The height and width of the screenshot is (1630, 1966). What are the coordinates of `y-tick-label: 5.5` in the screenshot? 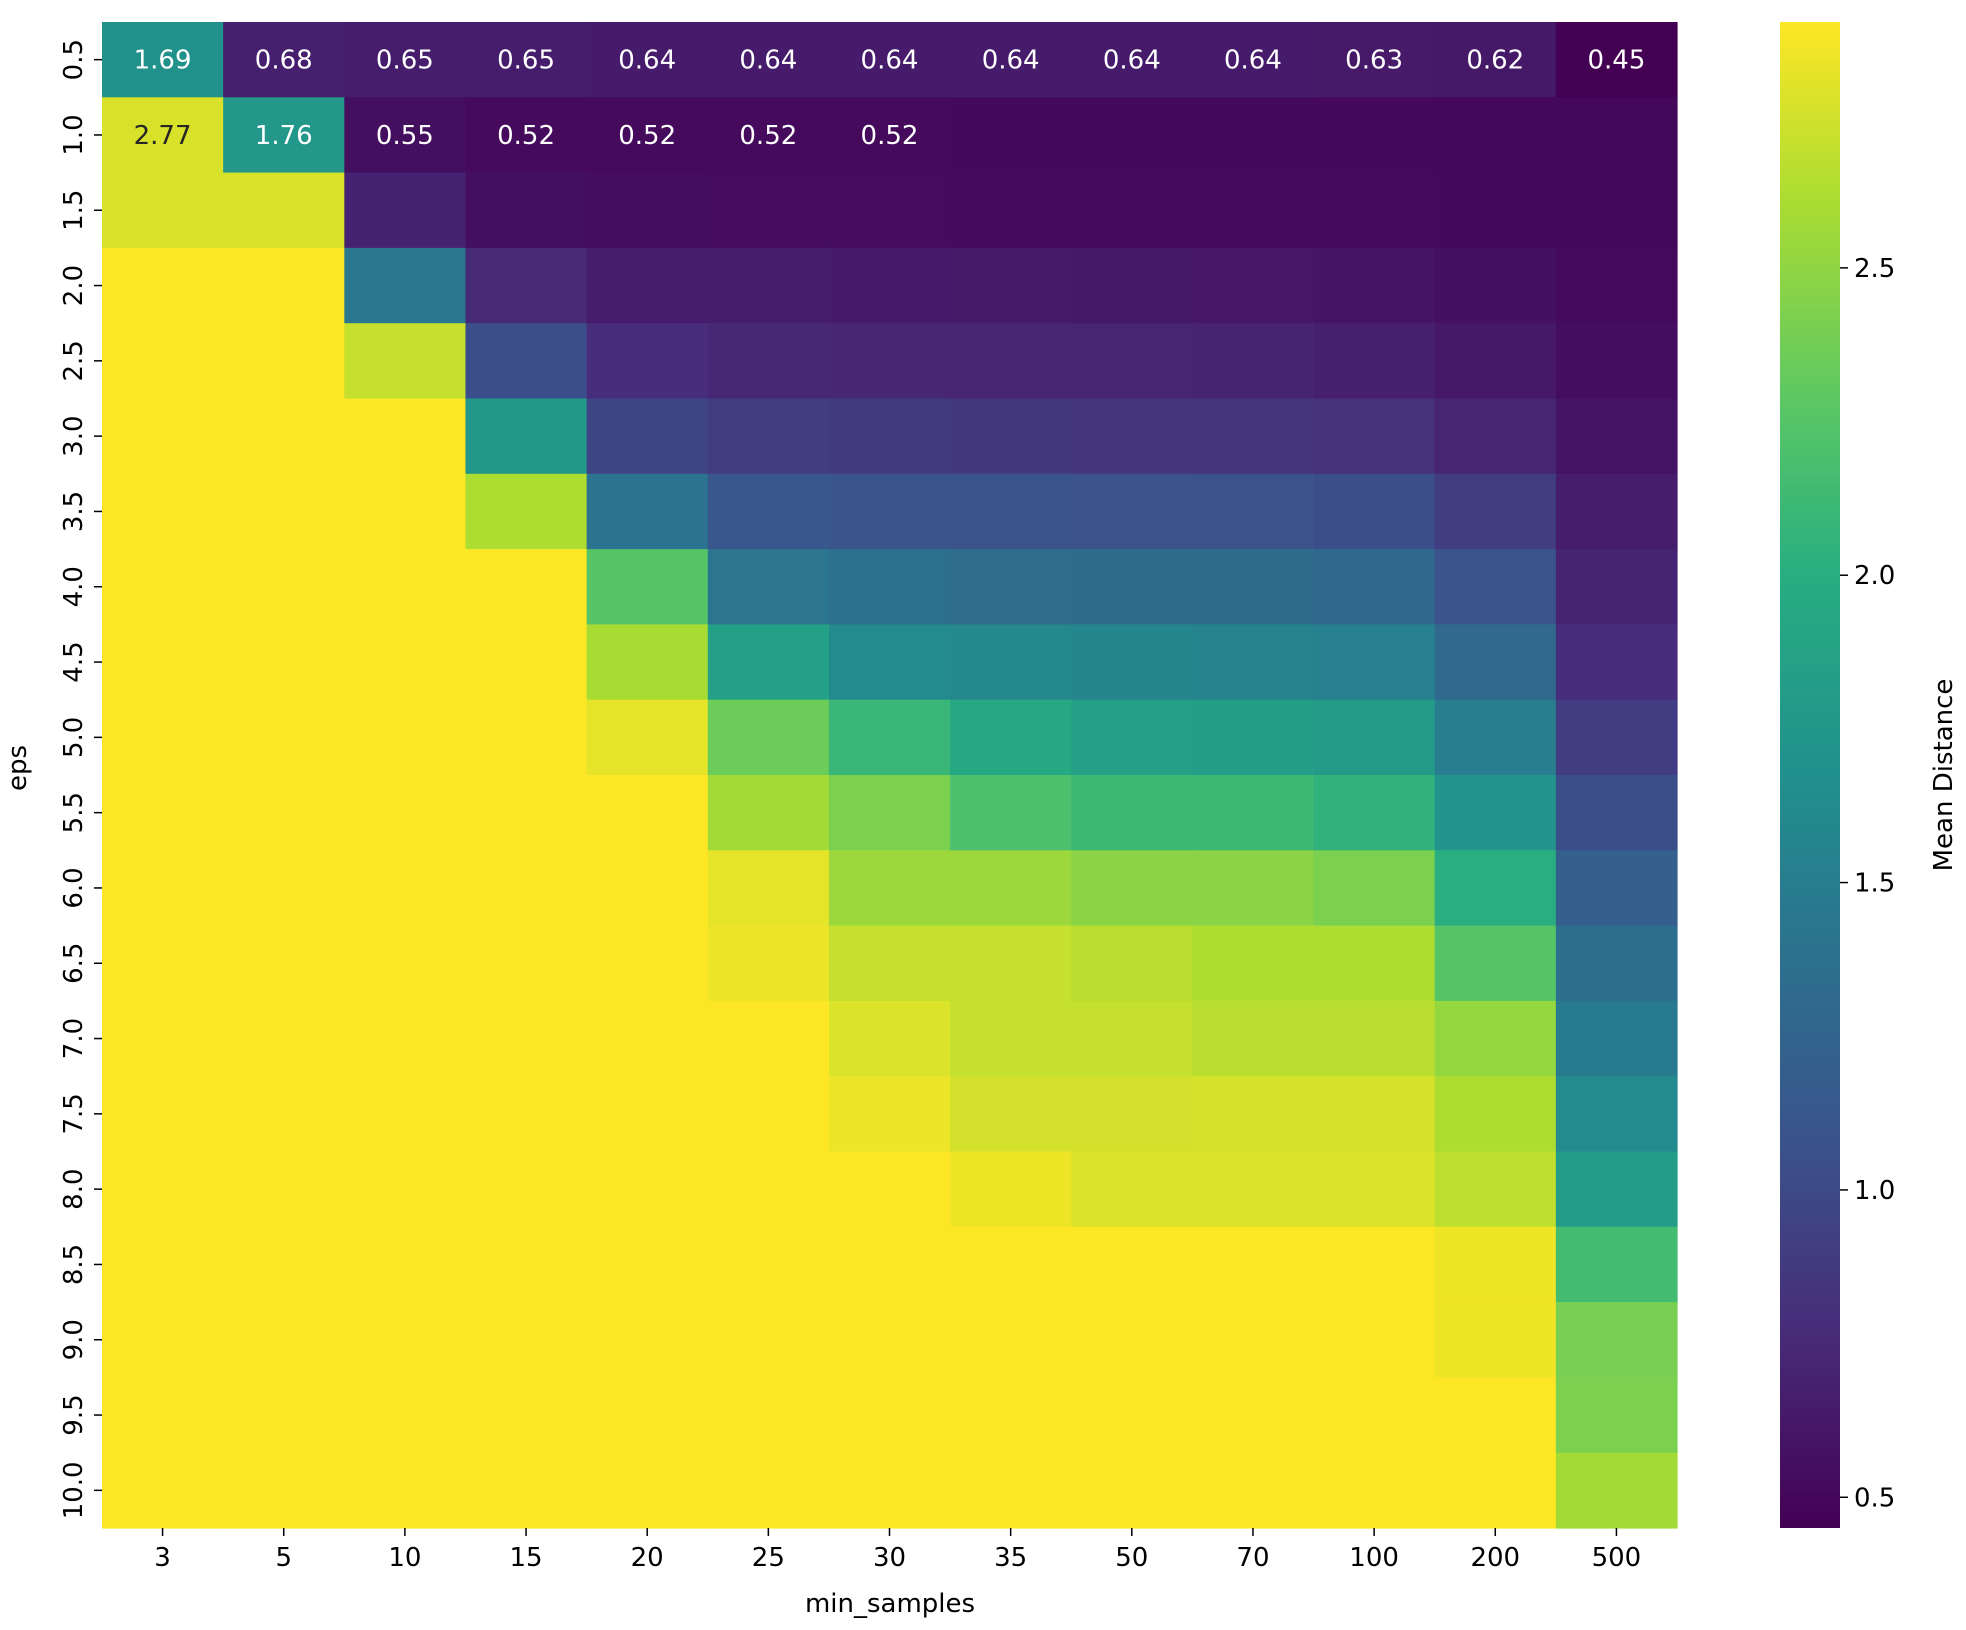 It's located at (74, 812).